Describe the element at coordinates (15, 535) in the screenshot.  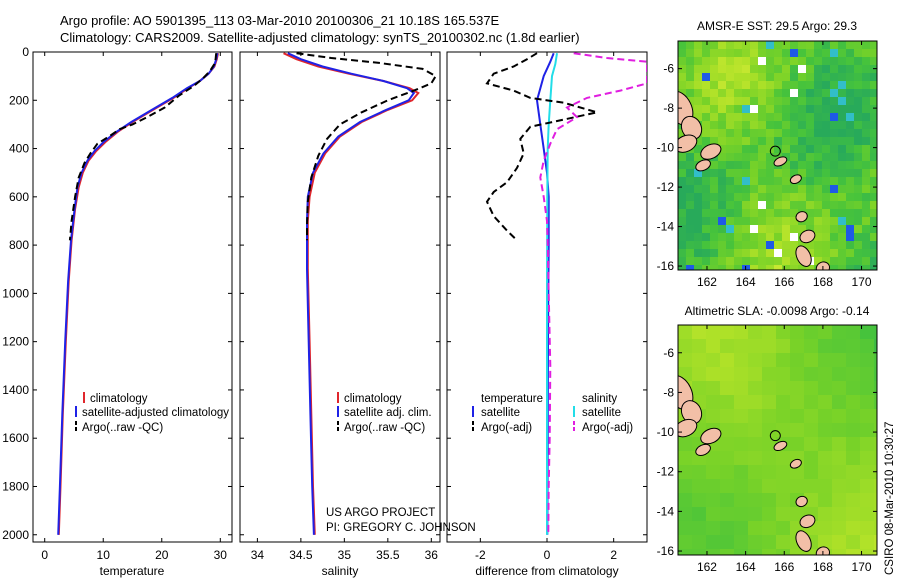
I see `y-tick-label: 2000` at that location.